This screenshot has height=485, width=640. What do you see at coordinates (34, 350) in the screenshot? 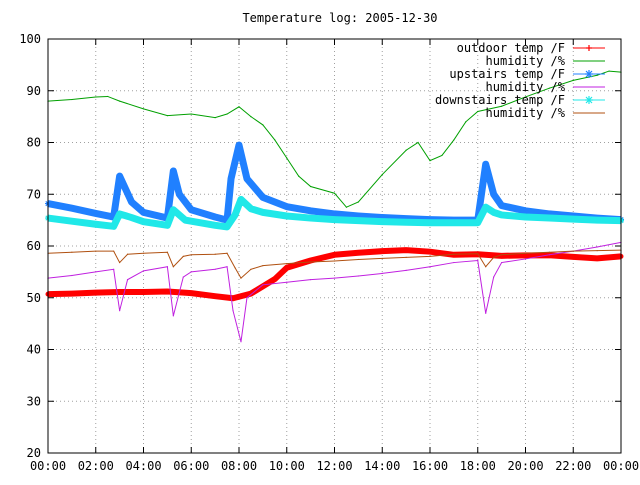
I see `y-tick-label: 40` at bounding box center [34, 350].